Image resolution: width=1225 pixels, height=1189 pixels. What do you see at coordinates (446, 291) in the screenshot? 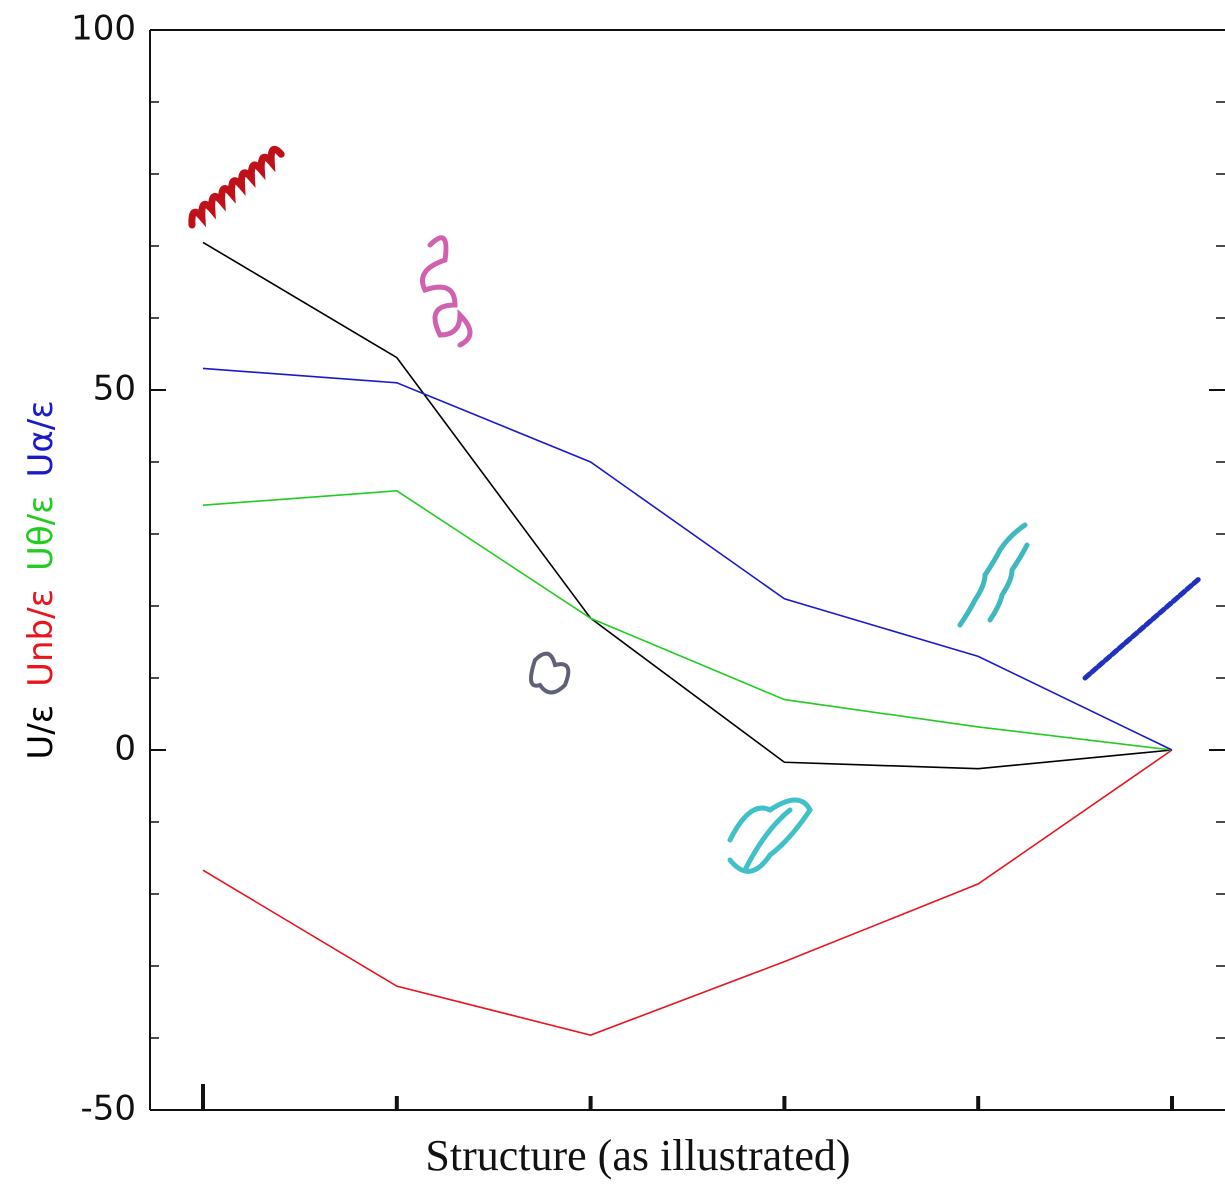
I see `protein-pink` at bounding box center [446, 291].